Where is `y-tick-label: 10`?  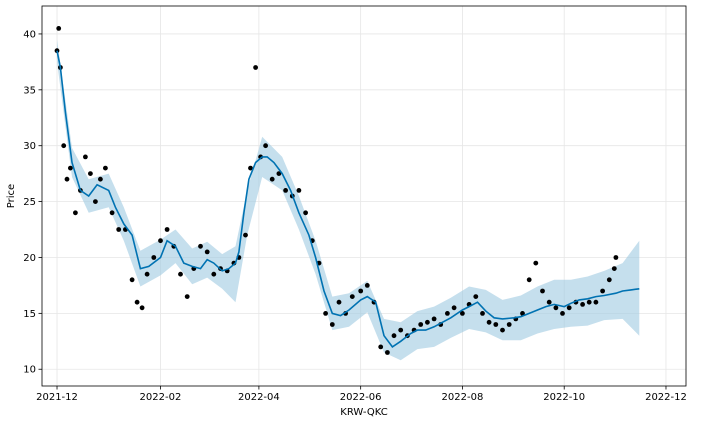 y-tick-label: 10 is located at coordinates (29, 370).